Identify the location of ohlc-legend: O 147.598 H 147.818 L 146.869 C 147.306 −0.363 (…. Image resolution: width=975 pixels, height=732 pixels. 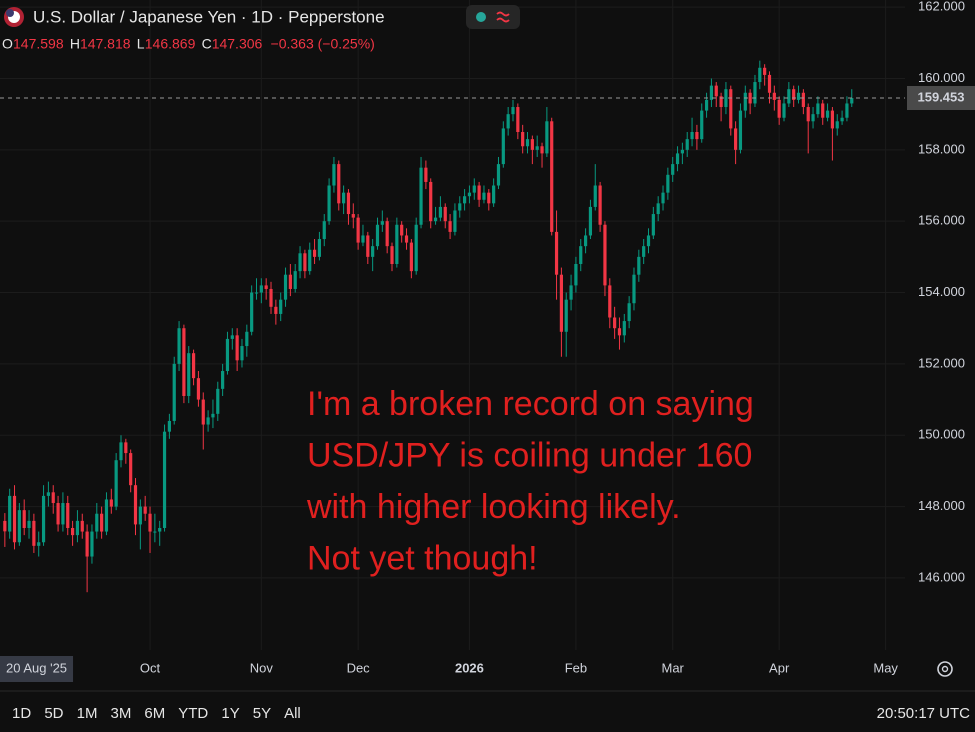
(188, 44).